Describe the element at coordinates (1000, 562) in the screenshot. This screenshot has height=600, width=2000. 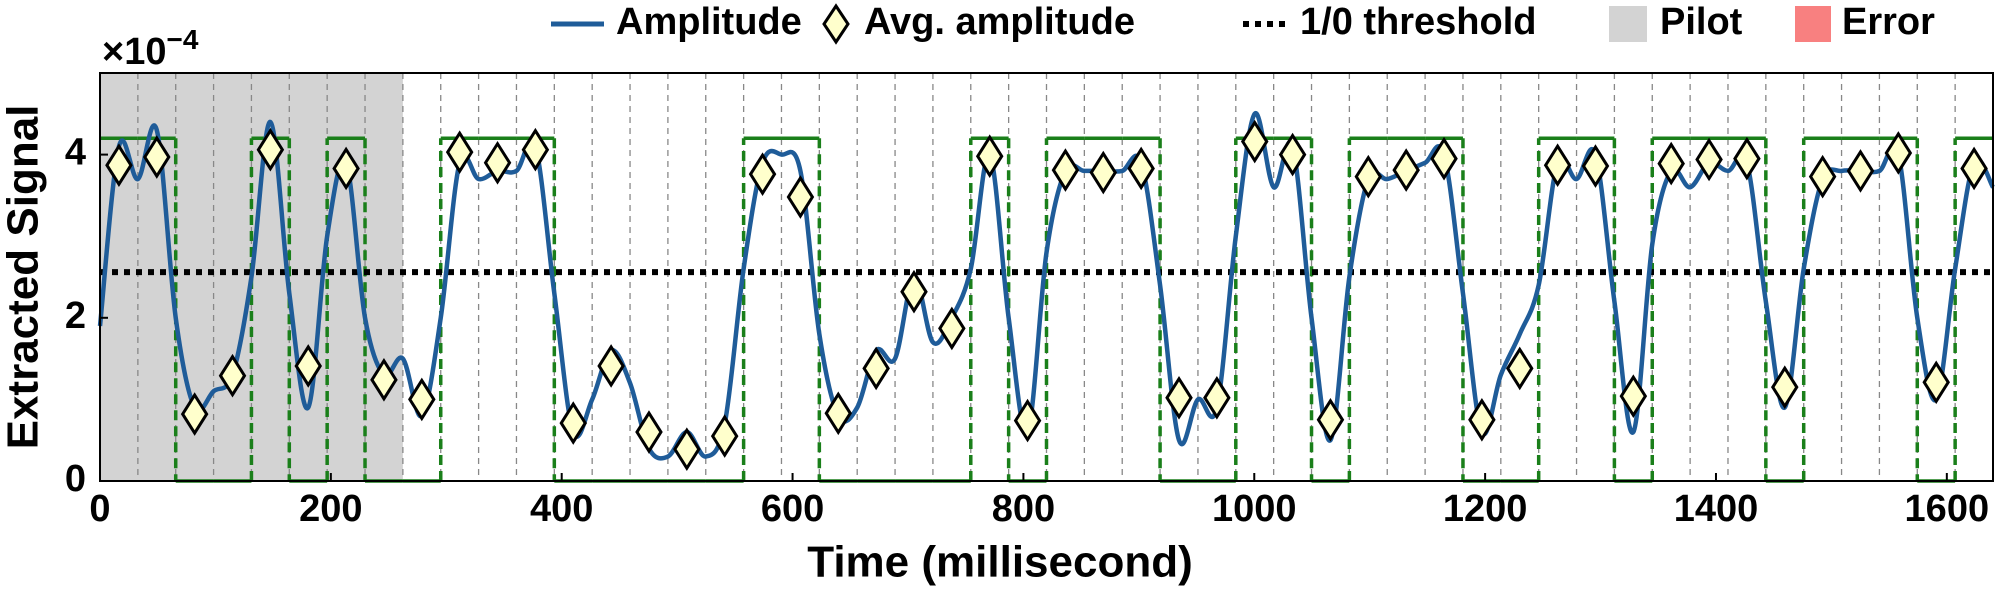
I see `x-axis-label: Time (millisecond)` at that location.